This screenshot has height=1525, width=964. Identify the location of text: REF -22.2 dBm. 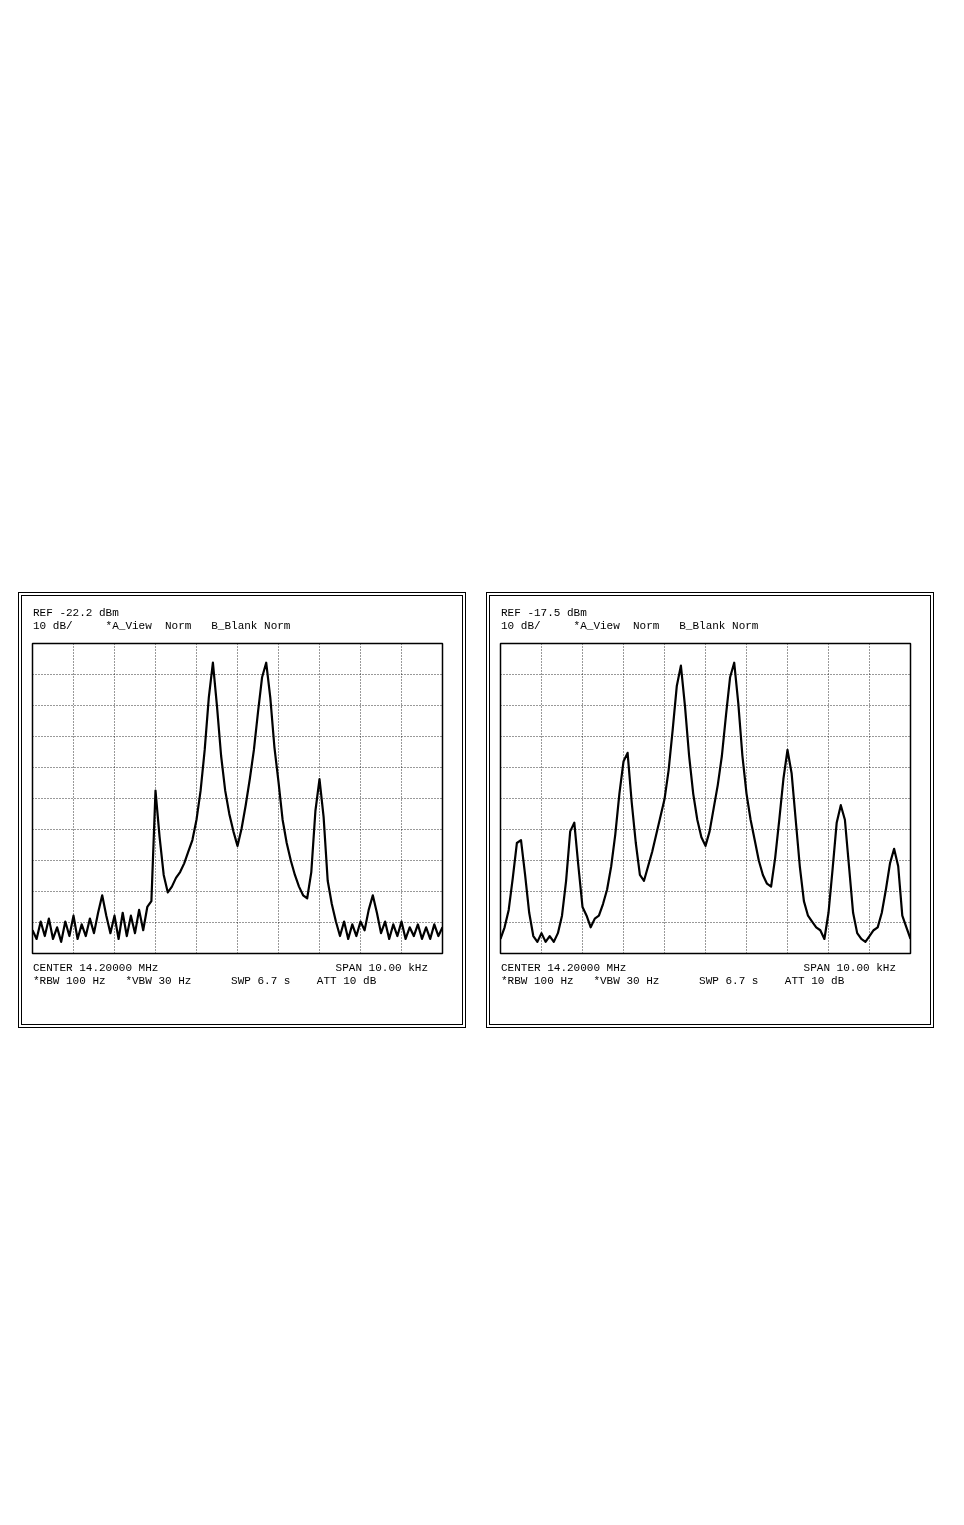
(76, 613).